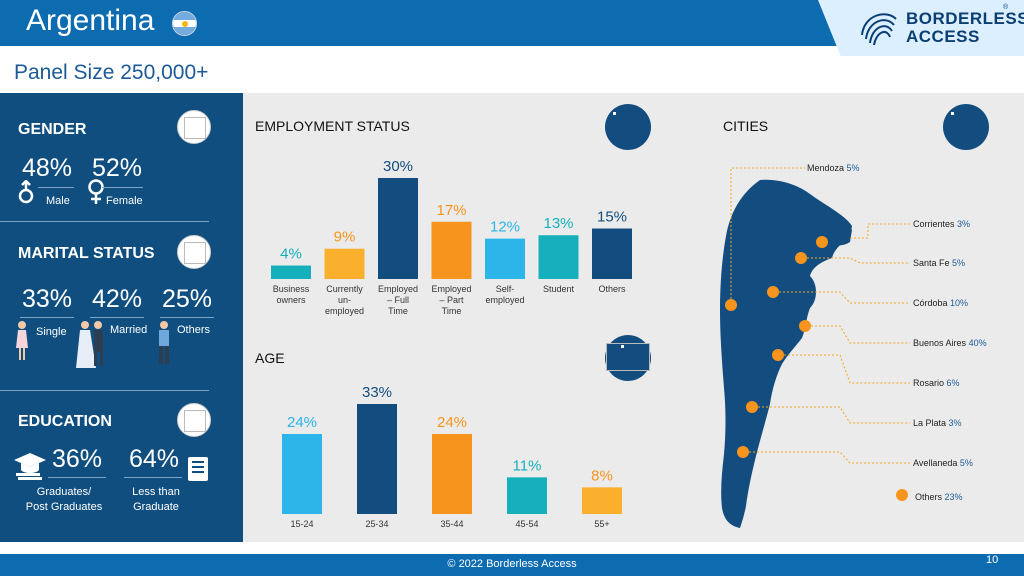 Image resolution: width=1024 pixels, height=576 pixels. I want to click on value-label-emp-chart-2: 30%, so click(398, 166).